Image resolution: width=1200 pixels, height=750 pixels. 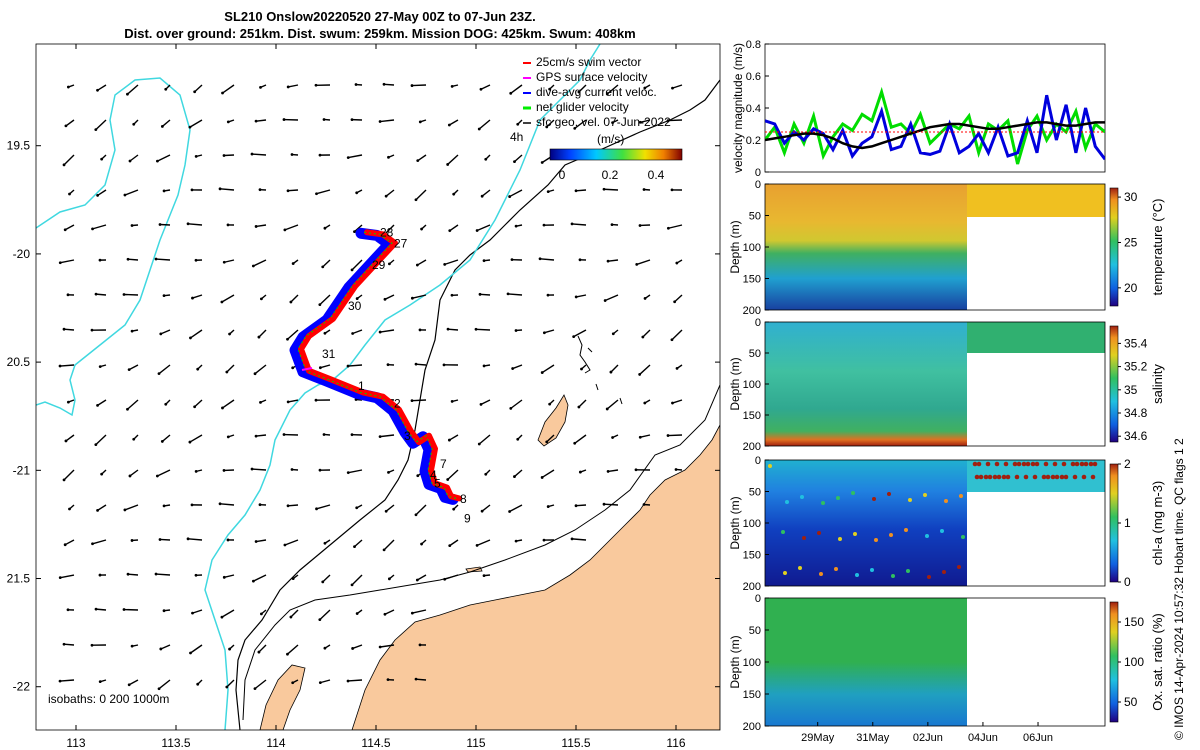 What do you see at coordinates (22, 687) in the screenshot?
I see `map-ytick-label: -22` at bounding box center [22, 687].